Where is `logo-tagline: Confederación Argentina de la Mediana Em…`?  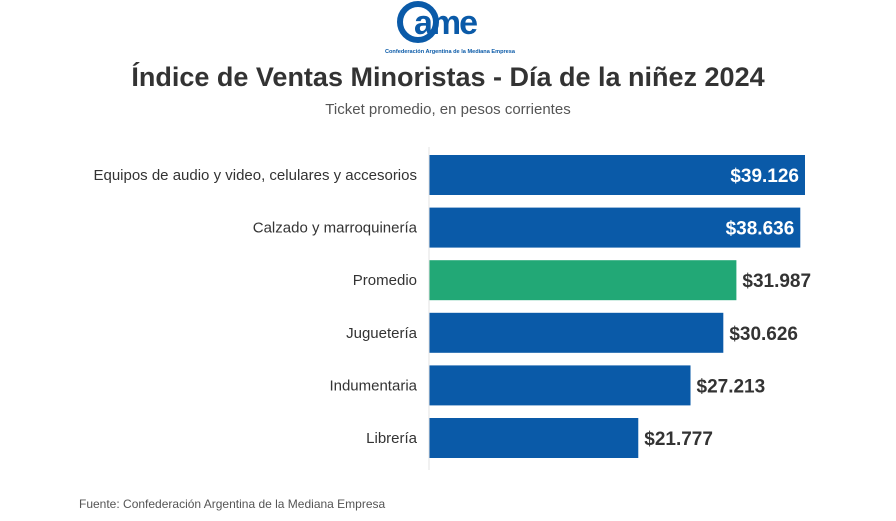 logo-tagline: Confederación Argentina de la Mediana Em… is located at coordinates (450, 52).